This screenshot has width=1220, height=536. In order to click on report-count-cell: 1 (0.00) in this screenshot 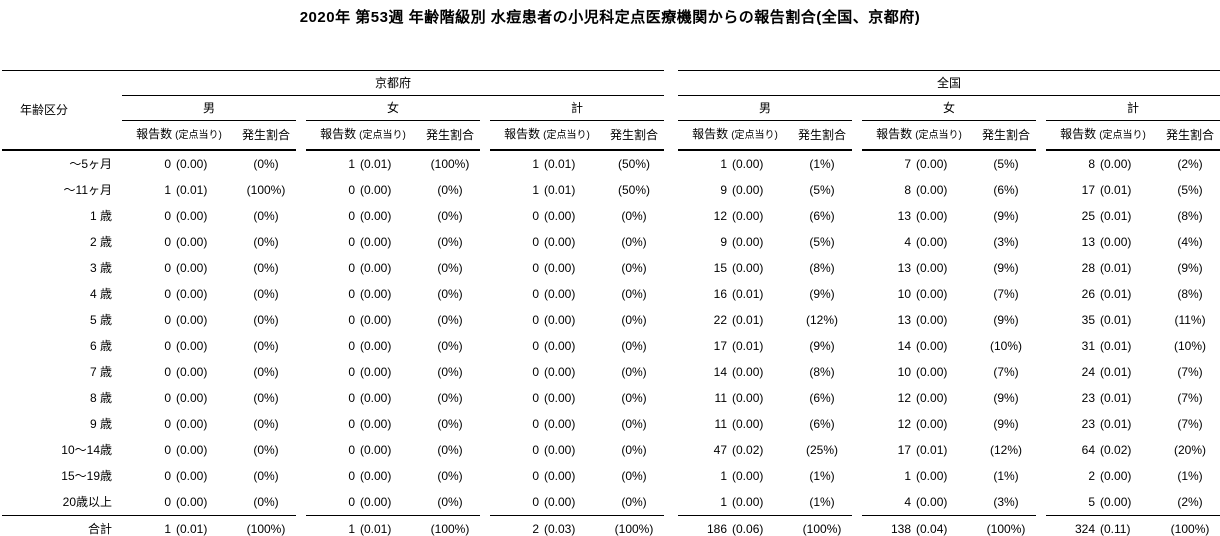, I will do `click(742, 502)`.